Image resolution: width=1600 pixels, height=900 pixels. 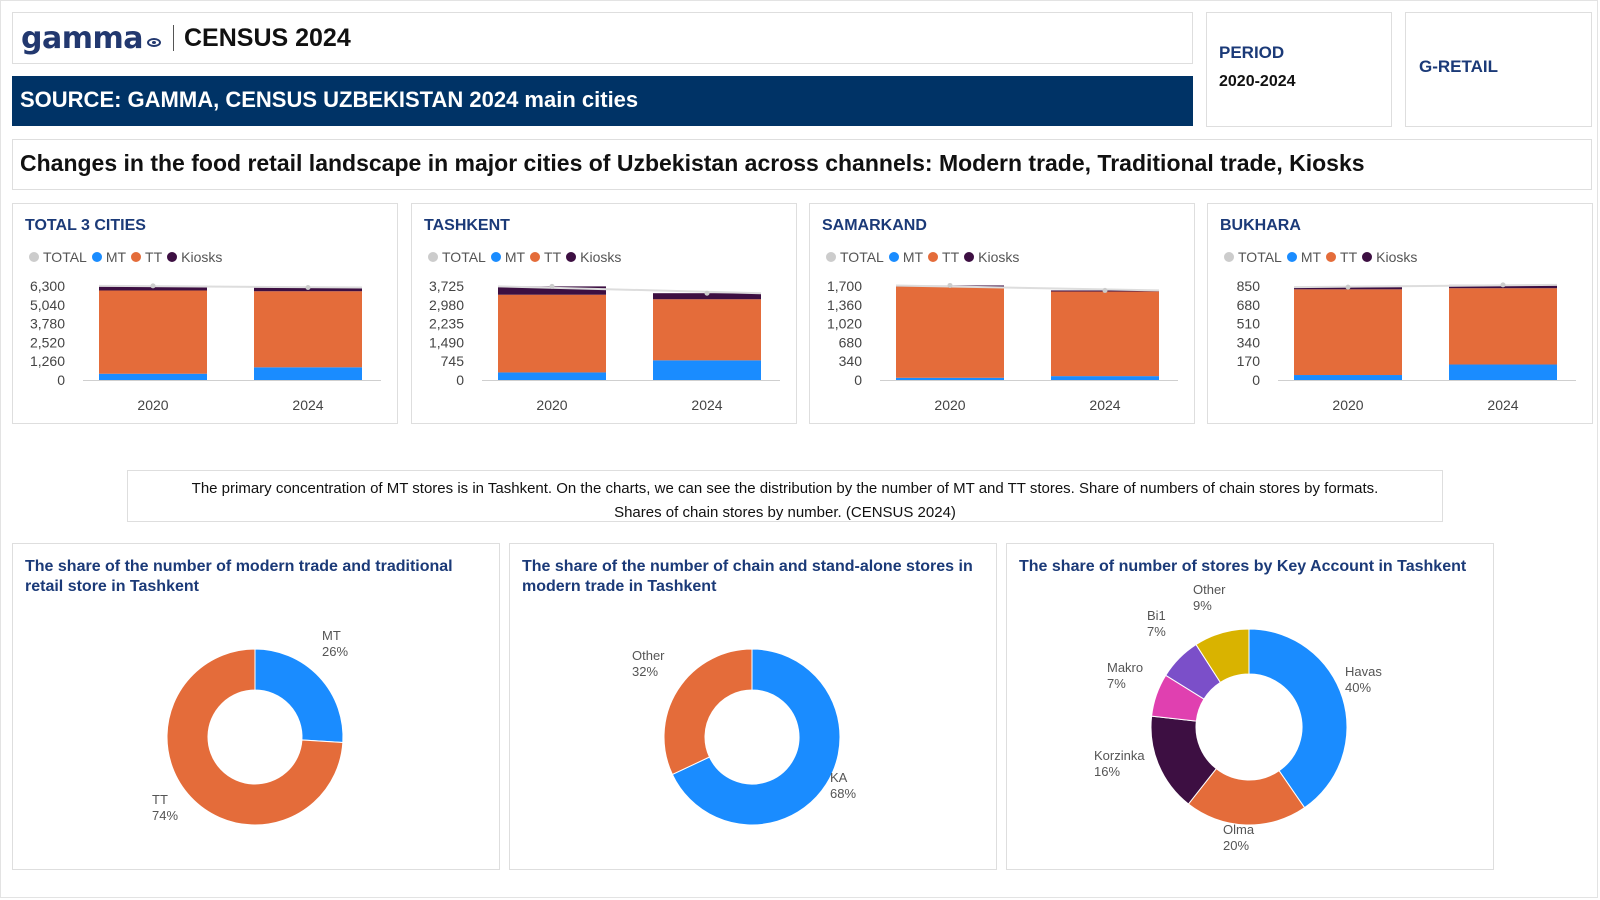 What do you see at coordinates (844, 286) in the screenshot?
I see `y-tick-label: 1,700` at bounding box center [844, 286].